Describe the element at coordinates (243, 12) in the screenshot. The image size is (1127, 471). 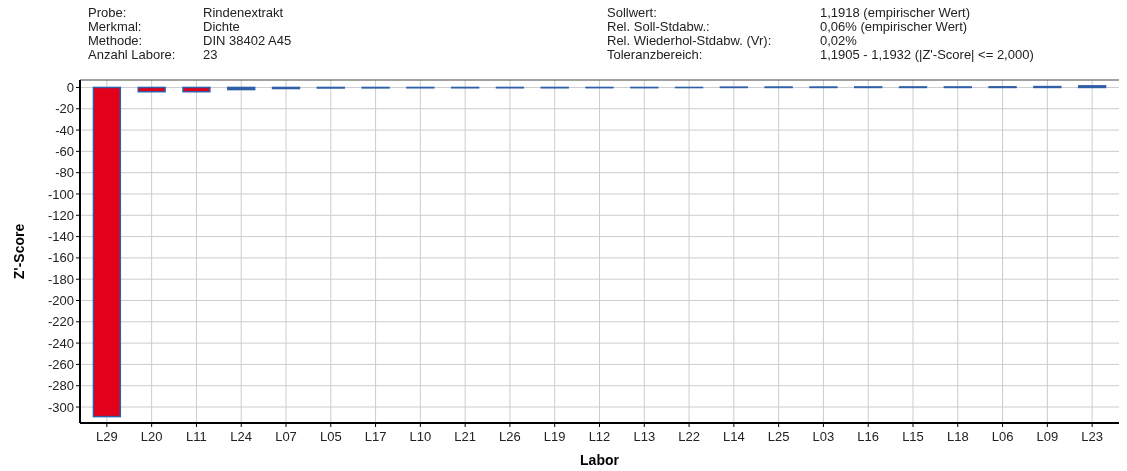
I see `text: Rindenextrakt` at that location.